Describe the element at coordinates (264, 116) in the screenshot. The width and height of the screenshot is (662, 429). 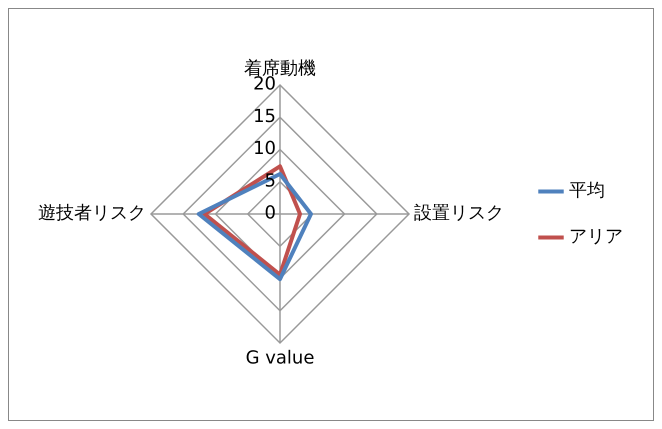
I see `y-tick-label: 15` at that location.